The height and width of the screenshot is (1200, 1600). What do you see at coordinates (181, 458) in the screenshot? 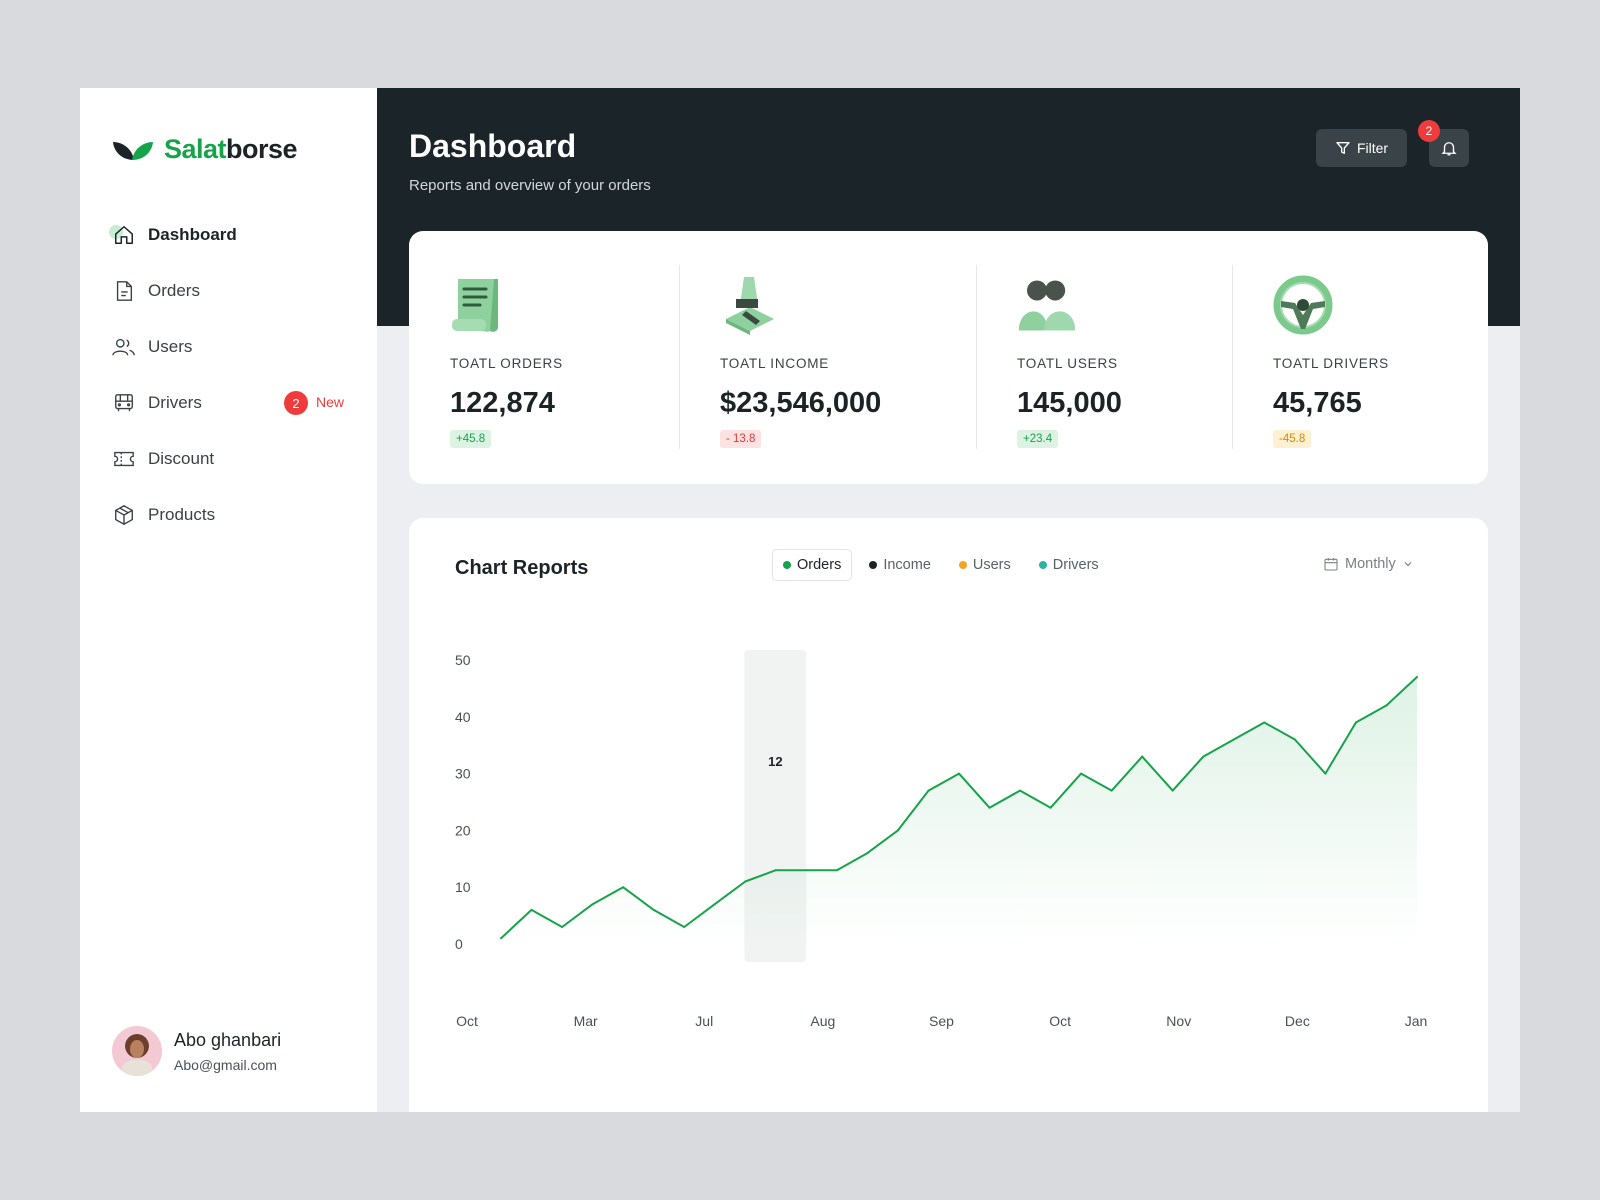
I see `sidebar-item-label: Discount` at bounding box center [181, 458].